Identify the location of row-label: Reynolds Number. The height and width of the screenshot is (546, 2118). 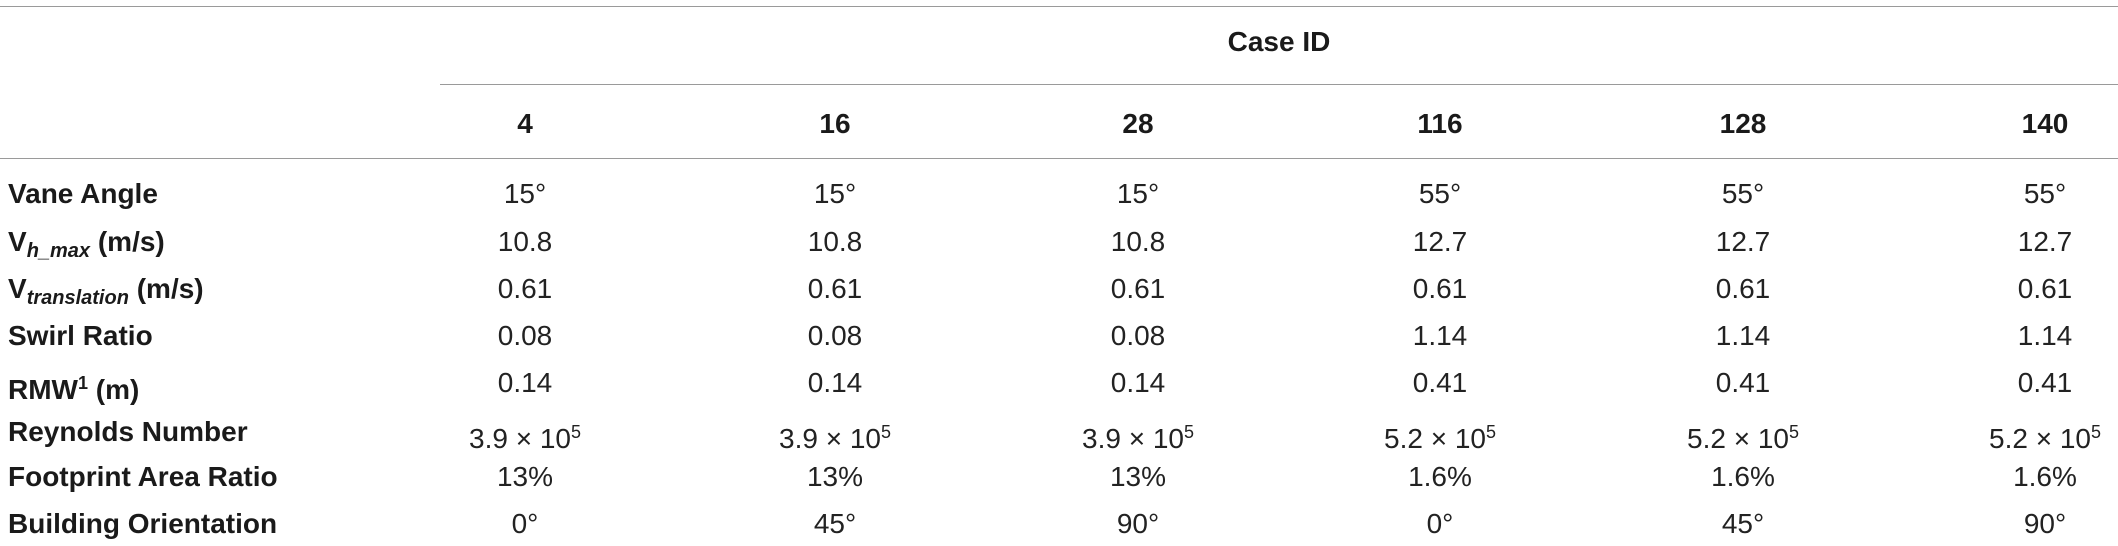
(128, 432).